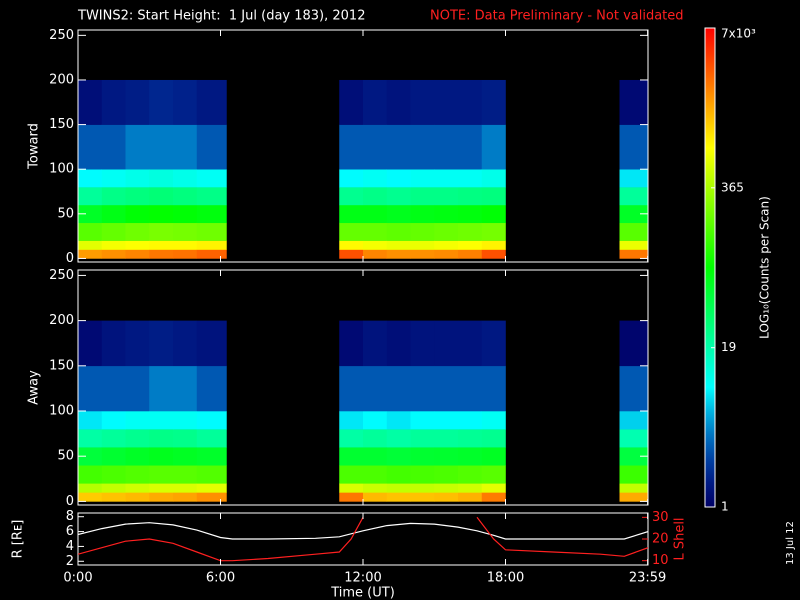  Describe the element at coordinates (70, 258) in the screenshot. I see `y-tick-label: 0` at that location.